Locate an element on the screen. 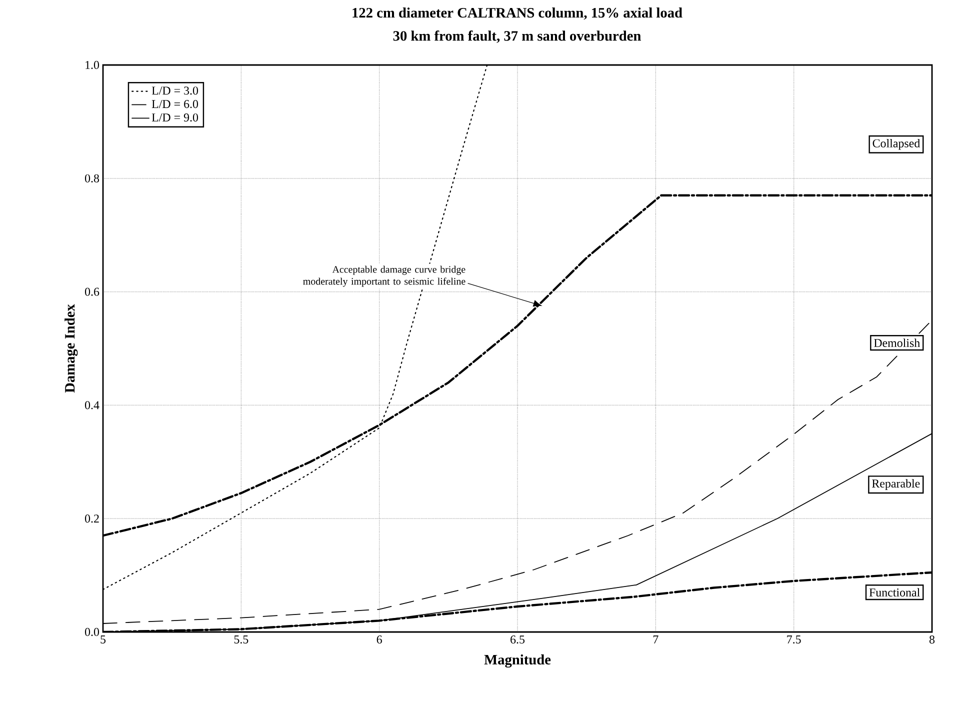 Image resolution: width=954 pixels, height=711 pixels. x-axis-title: Magnitude is located at coordinates (517, 661).